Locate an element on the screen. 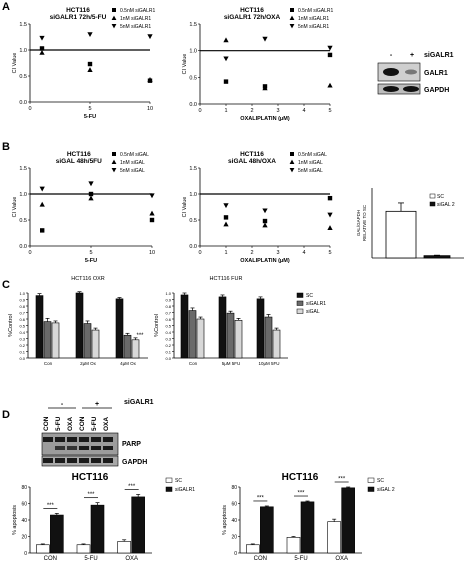 This screenshot has height=562, width=474. c2-title: HCT116 FUR is located at coordinates (226, 279).